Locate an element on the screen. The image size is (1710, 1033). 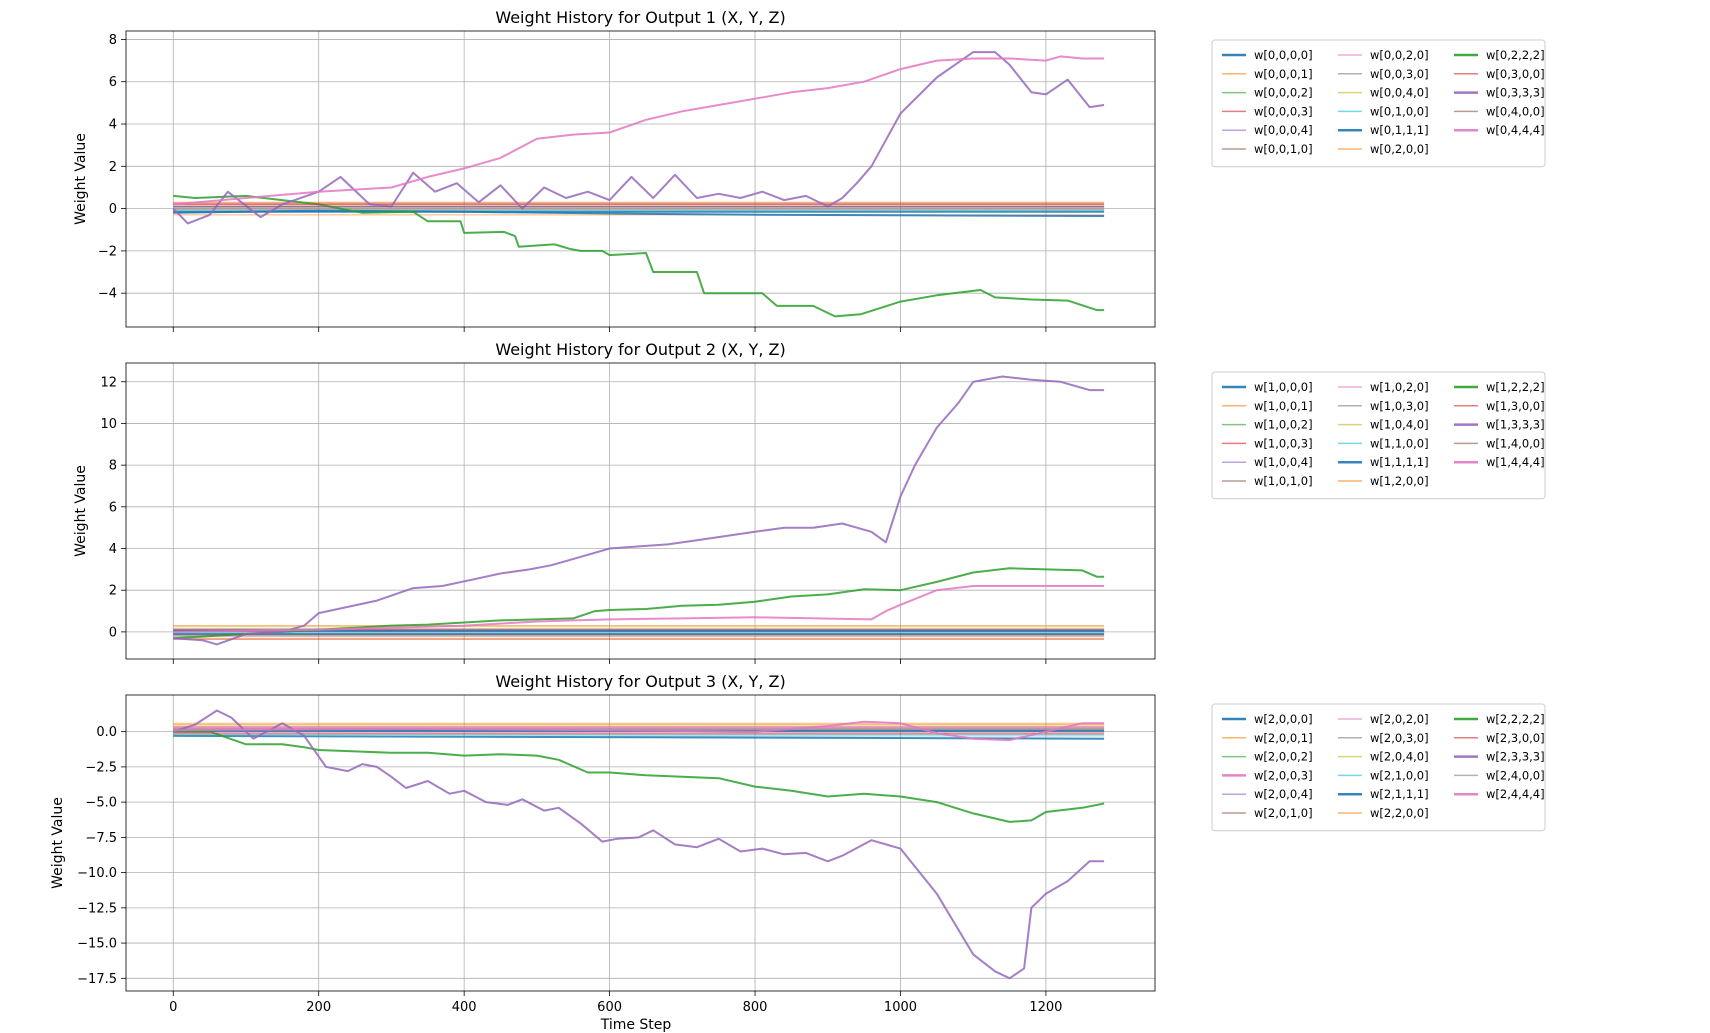
x-tick-label: 600 is located at coordinates (609, 1007).